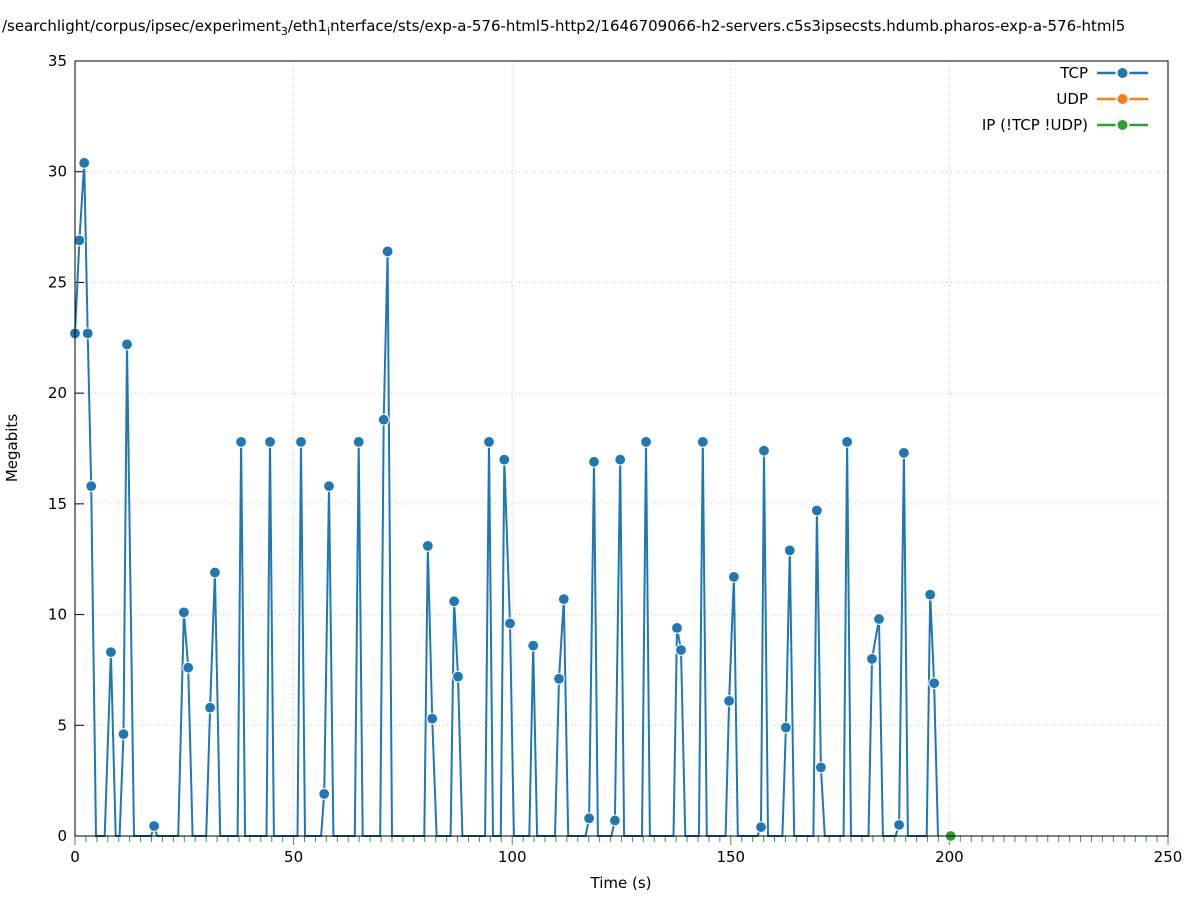 The image size is (1197, 900). Describe the element at coordinates (57, 61) in the screenshot. I see `y-tick-label: 35` at that location.